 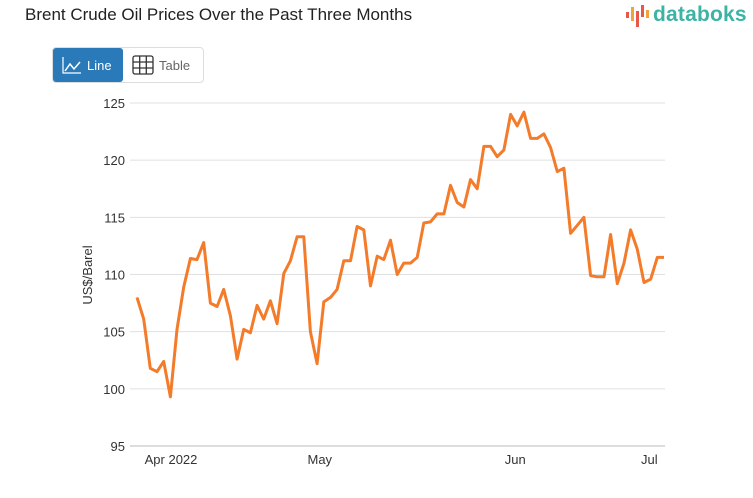 I want to click on line-chart-icon, so click(x=71, y=65).